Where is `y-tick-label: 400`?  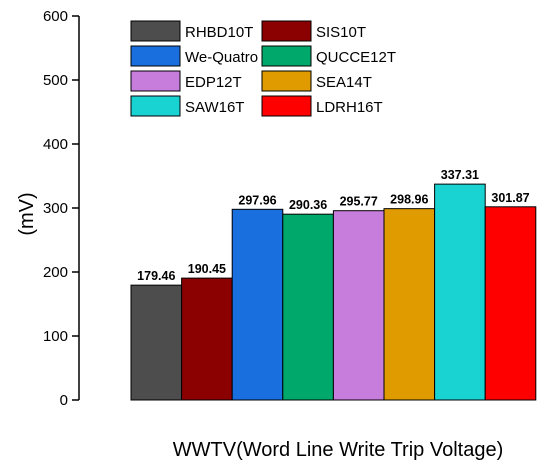
y-tick-label: 400 is located at coordinates (55, 144).